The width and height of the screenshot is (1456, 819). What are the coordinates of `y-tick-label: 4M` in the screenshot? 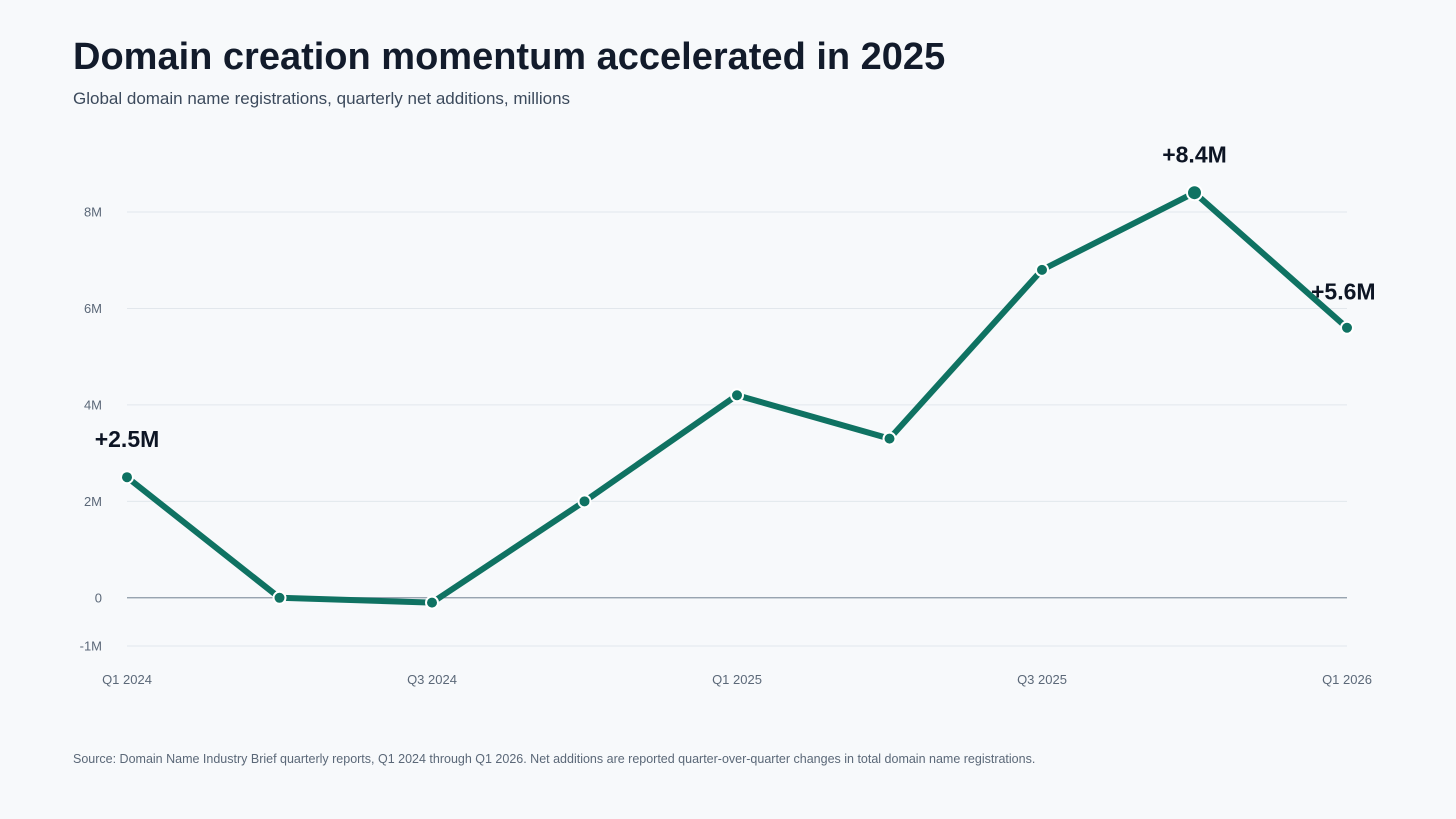 It's located at (93, 404).